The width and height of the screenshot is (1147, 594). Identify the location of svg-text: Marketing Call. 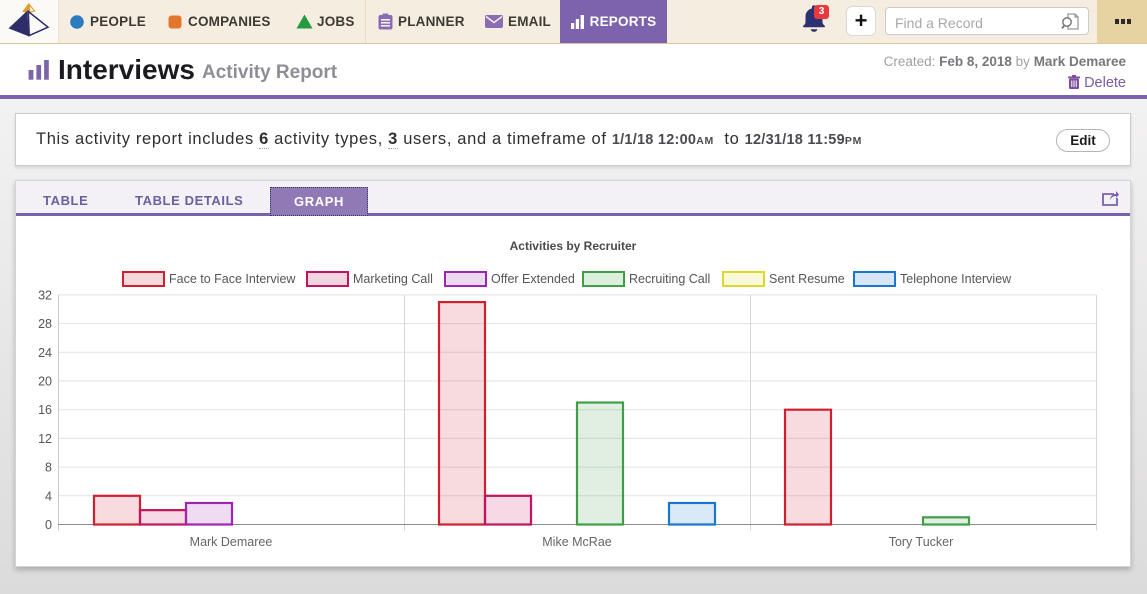
(393, 279).